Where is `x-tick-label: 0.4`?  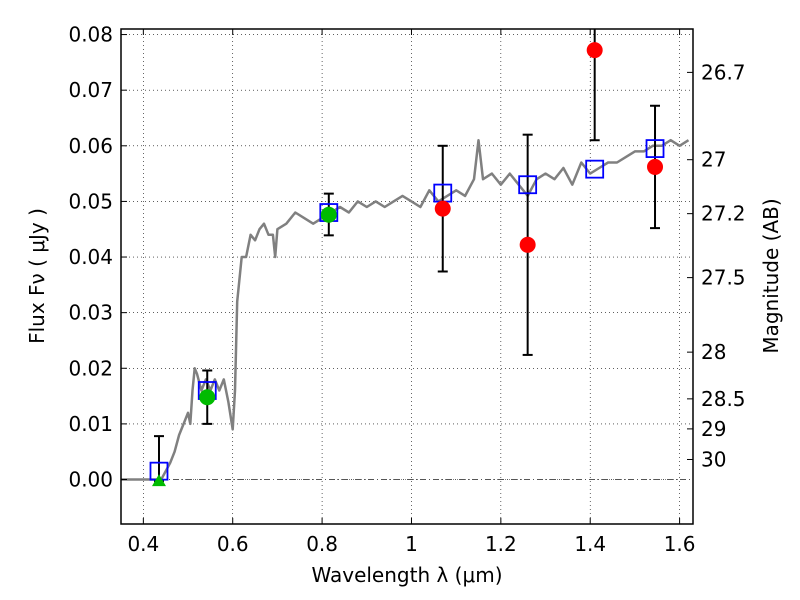
x-tick-label: 0.4 is located at coordinates (143, 544).